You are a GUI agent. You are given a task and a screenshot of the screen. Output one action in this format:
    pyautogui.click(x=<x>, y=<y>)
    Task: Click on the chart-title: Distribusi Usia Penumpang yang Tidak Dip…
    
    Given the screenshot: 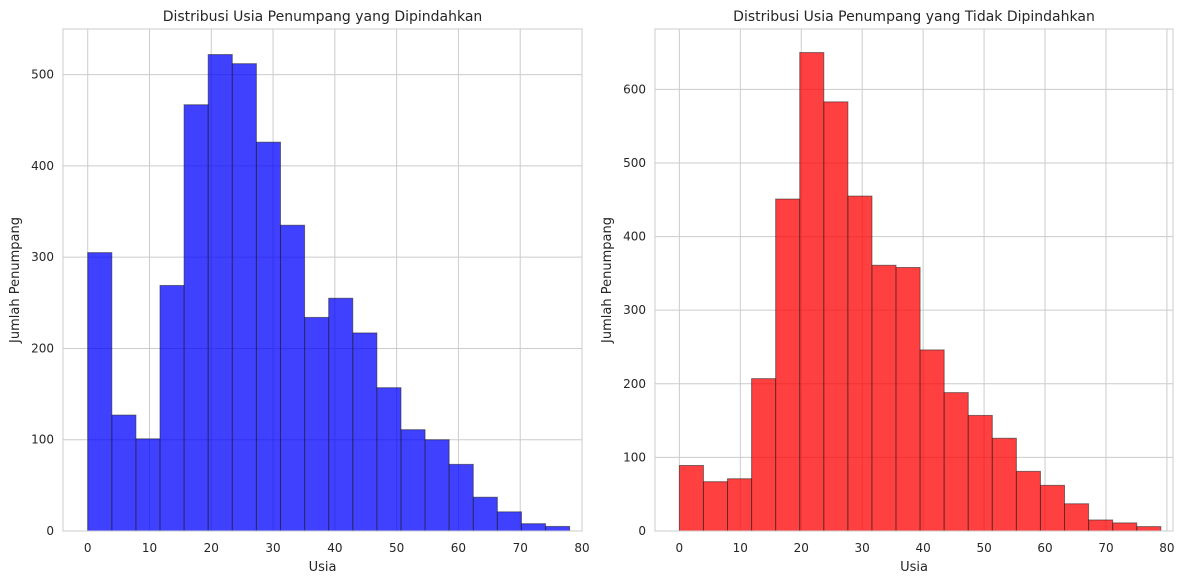 What is the action you would take?
    pyautogui.click(x=914, y=17)
    